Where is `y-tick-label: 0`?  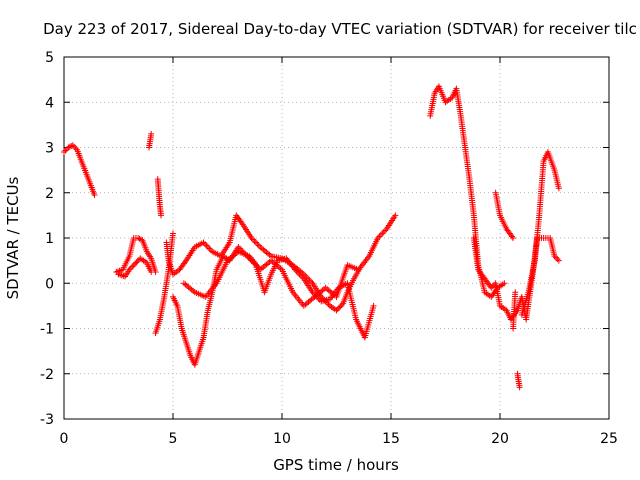
y-tick-label: 0 is located at coordinates (49, 284).